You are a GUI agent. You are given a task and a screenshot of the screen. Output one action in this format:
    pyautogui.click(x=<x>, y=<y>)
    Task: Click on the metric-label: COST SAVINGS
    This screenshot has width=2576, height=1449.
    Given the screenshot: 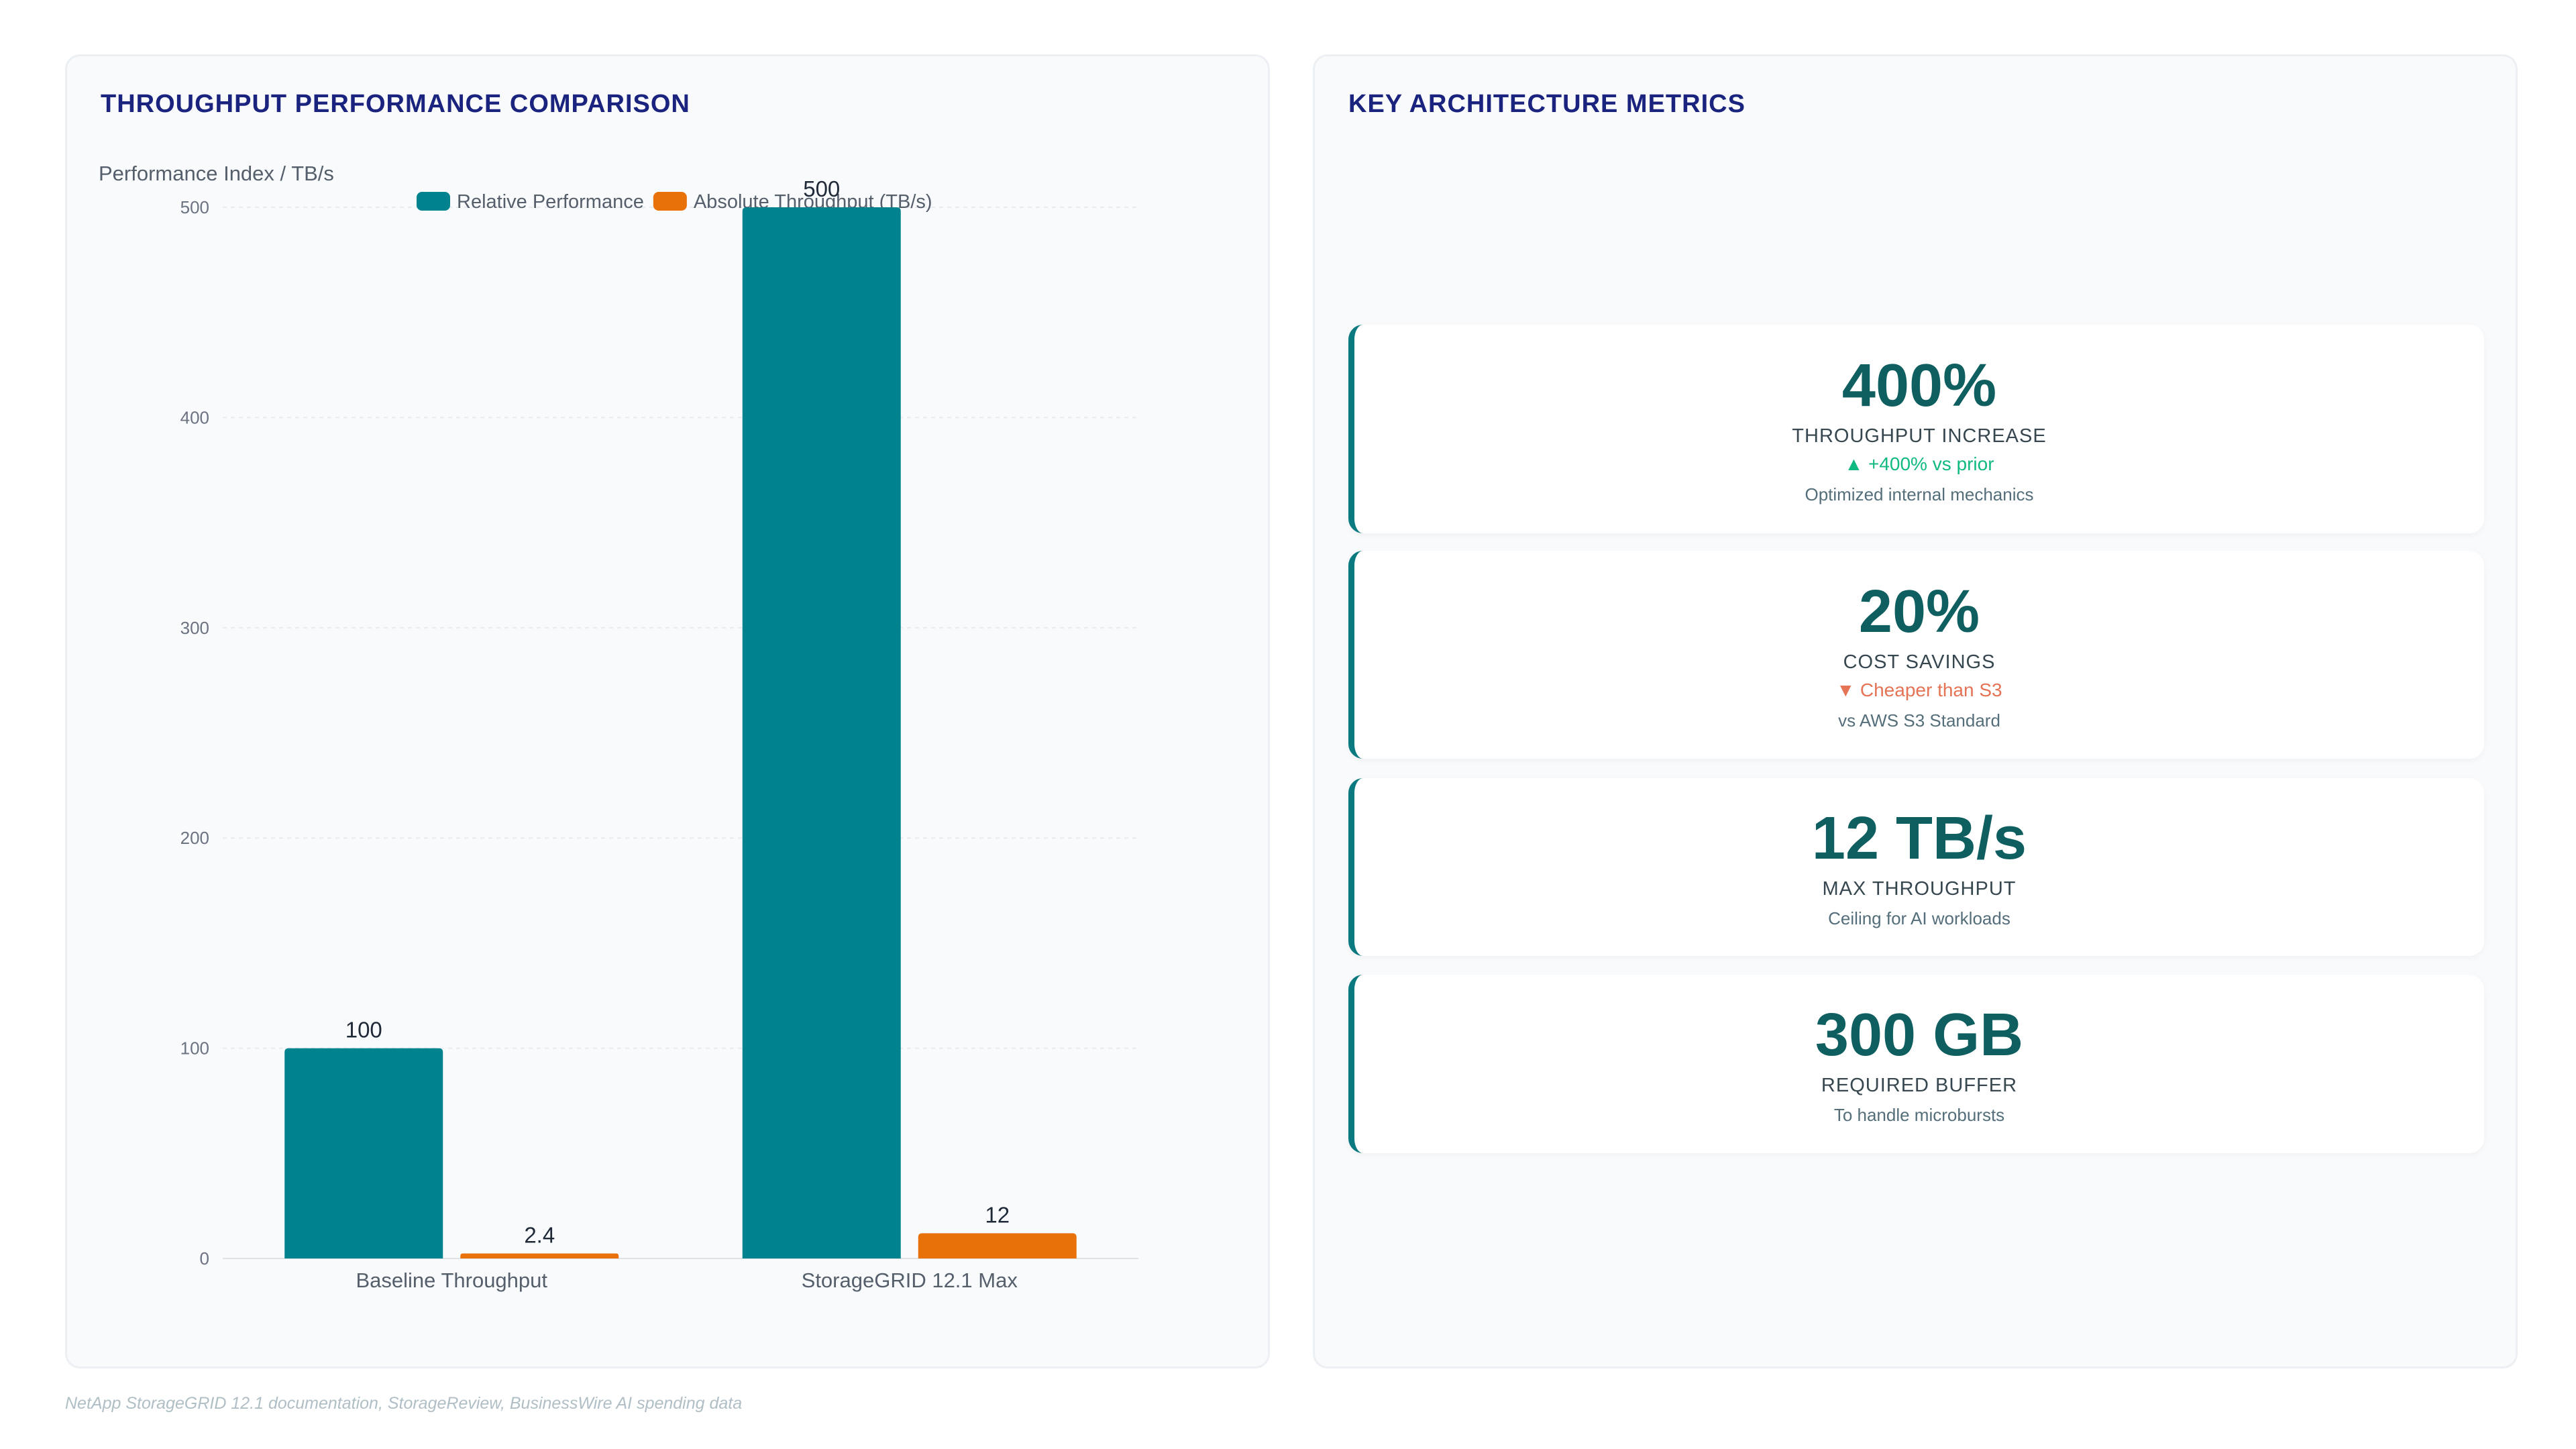 What is the action you would take?
    pyautogui.click(x=1919, y=662)
    